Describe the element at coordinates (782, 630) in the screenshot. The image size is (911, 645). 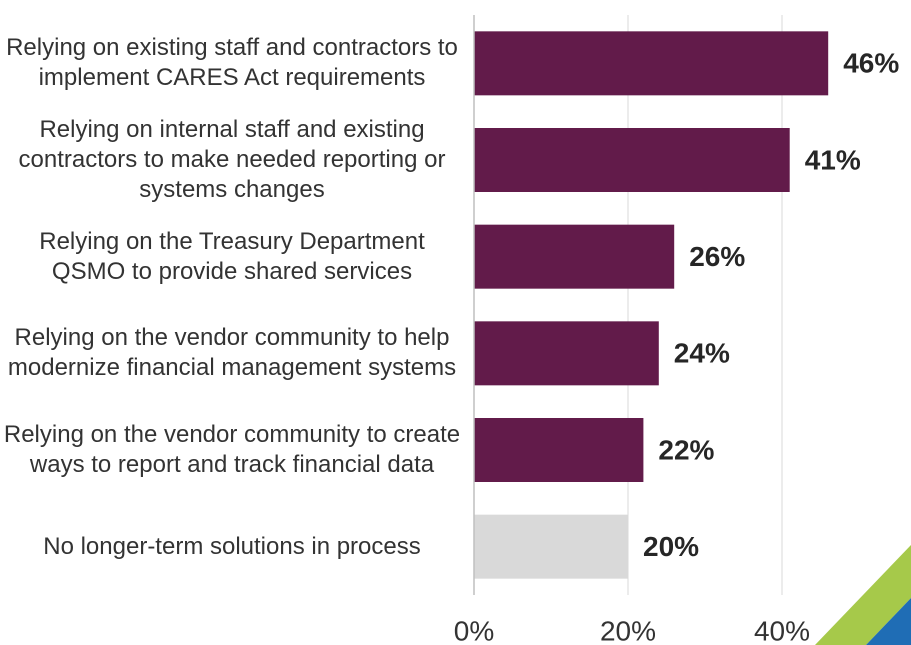
I see `x-tick-label: 40%` at that location.